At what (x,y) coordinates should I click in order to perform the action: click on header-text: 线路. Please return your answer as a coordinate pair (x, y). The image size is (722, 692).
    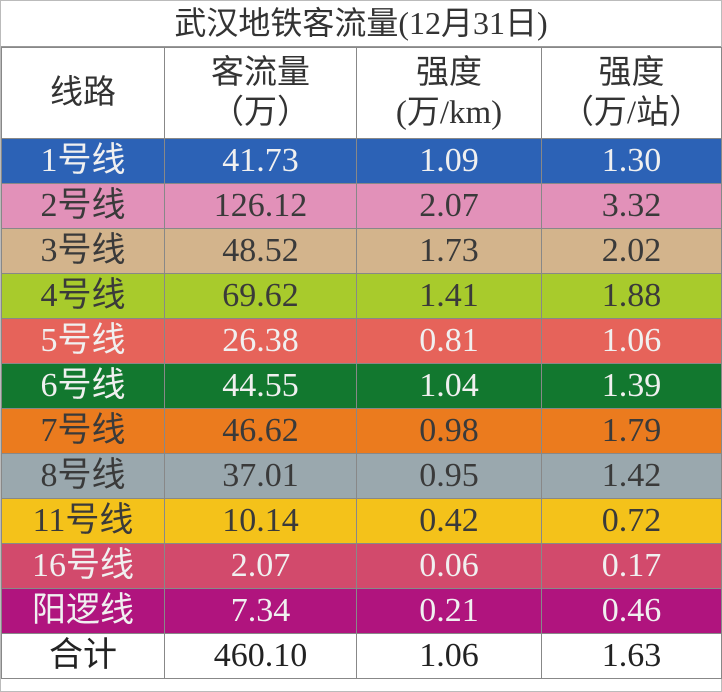
    Looking at the image, I should click on (83, 93).